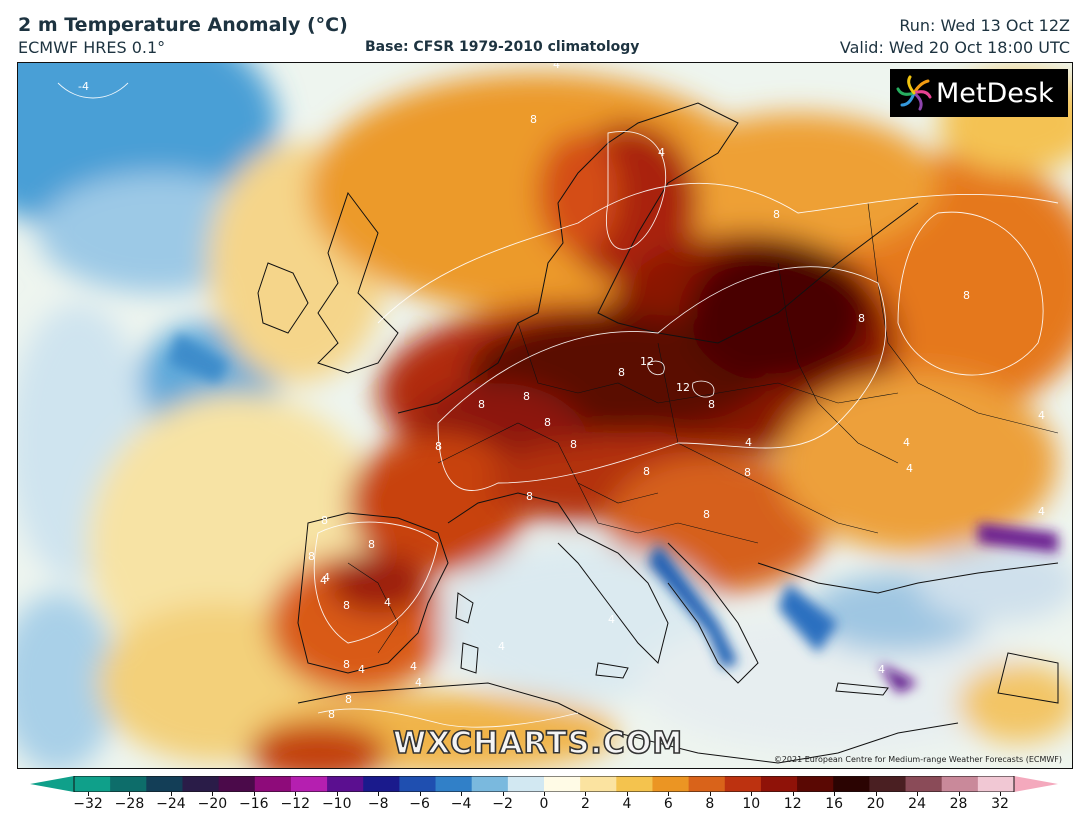 The image size is (1088, 833). What do you see at coordinates (83, 86) in the screenshot?
I see `contour-label: -4` at bounding box center [83, 86].